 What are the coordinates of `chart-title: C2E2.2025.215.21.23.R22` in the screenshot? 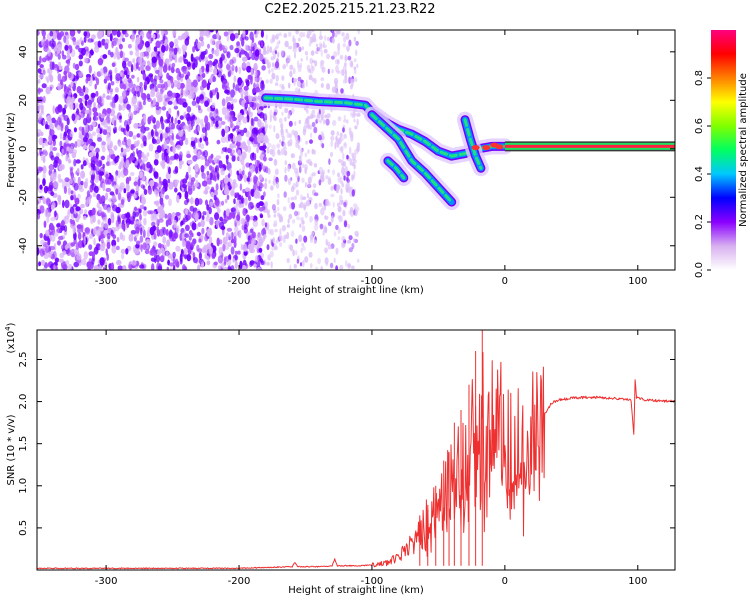 It's located at (350, 9).